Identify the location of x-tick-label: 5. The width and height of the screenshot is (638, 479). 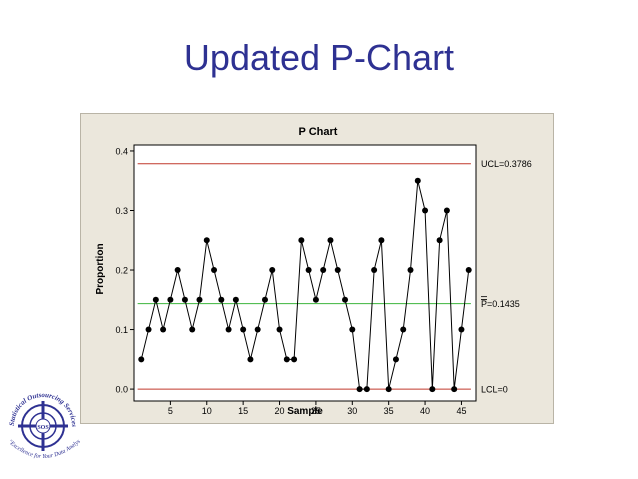
(170, 411).